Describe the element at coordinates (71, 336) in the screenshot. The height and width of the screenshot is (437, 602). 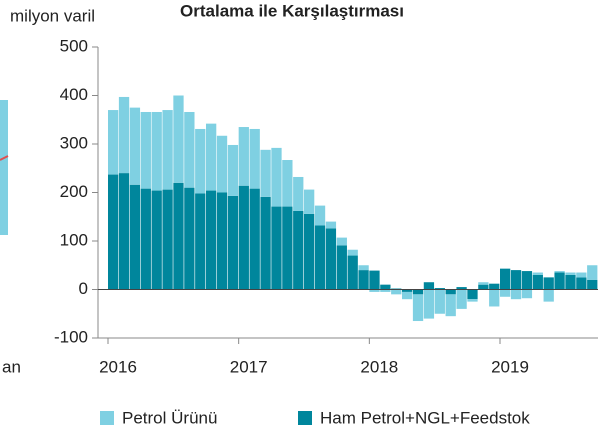
I see `y-tick-label: -100` at that location.